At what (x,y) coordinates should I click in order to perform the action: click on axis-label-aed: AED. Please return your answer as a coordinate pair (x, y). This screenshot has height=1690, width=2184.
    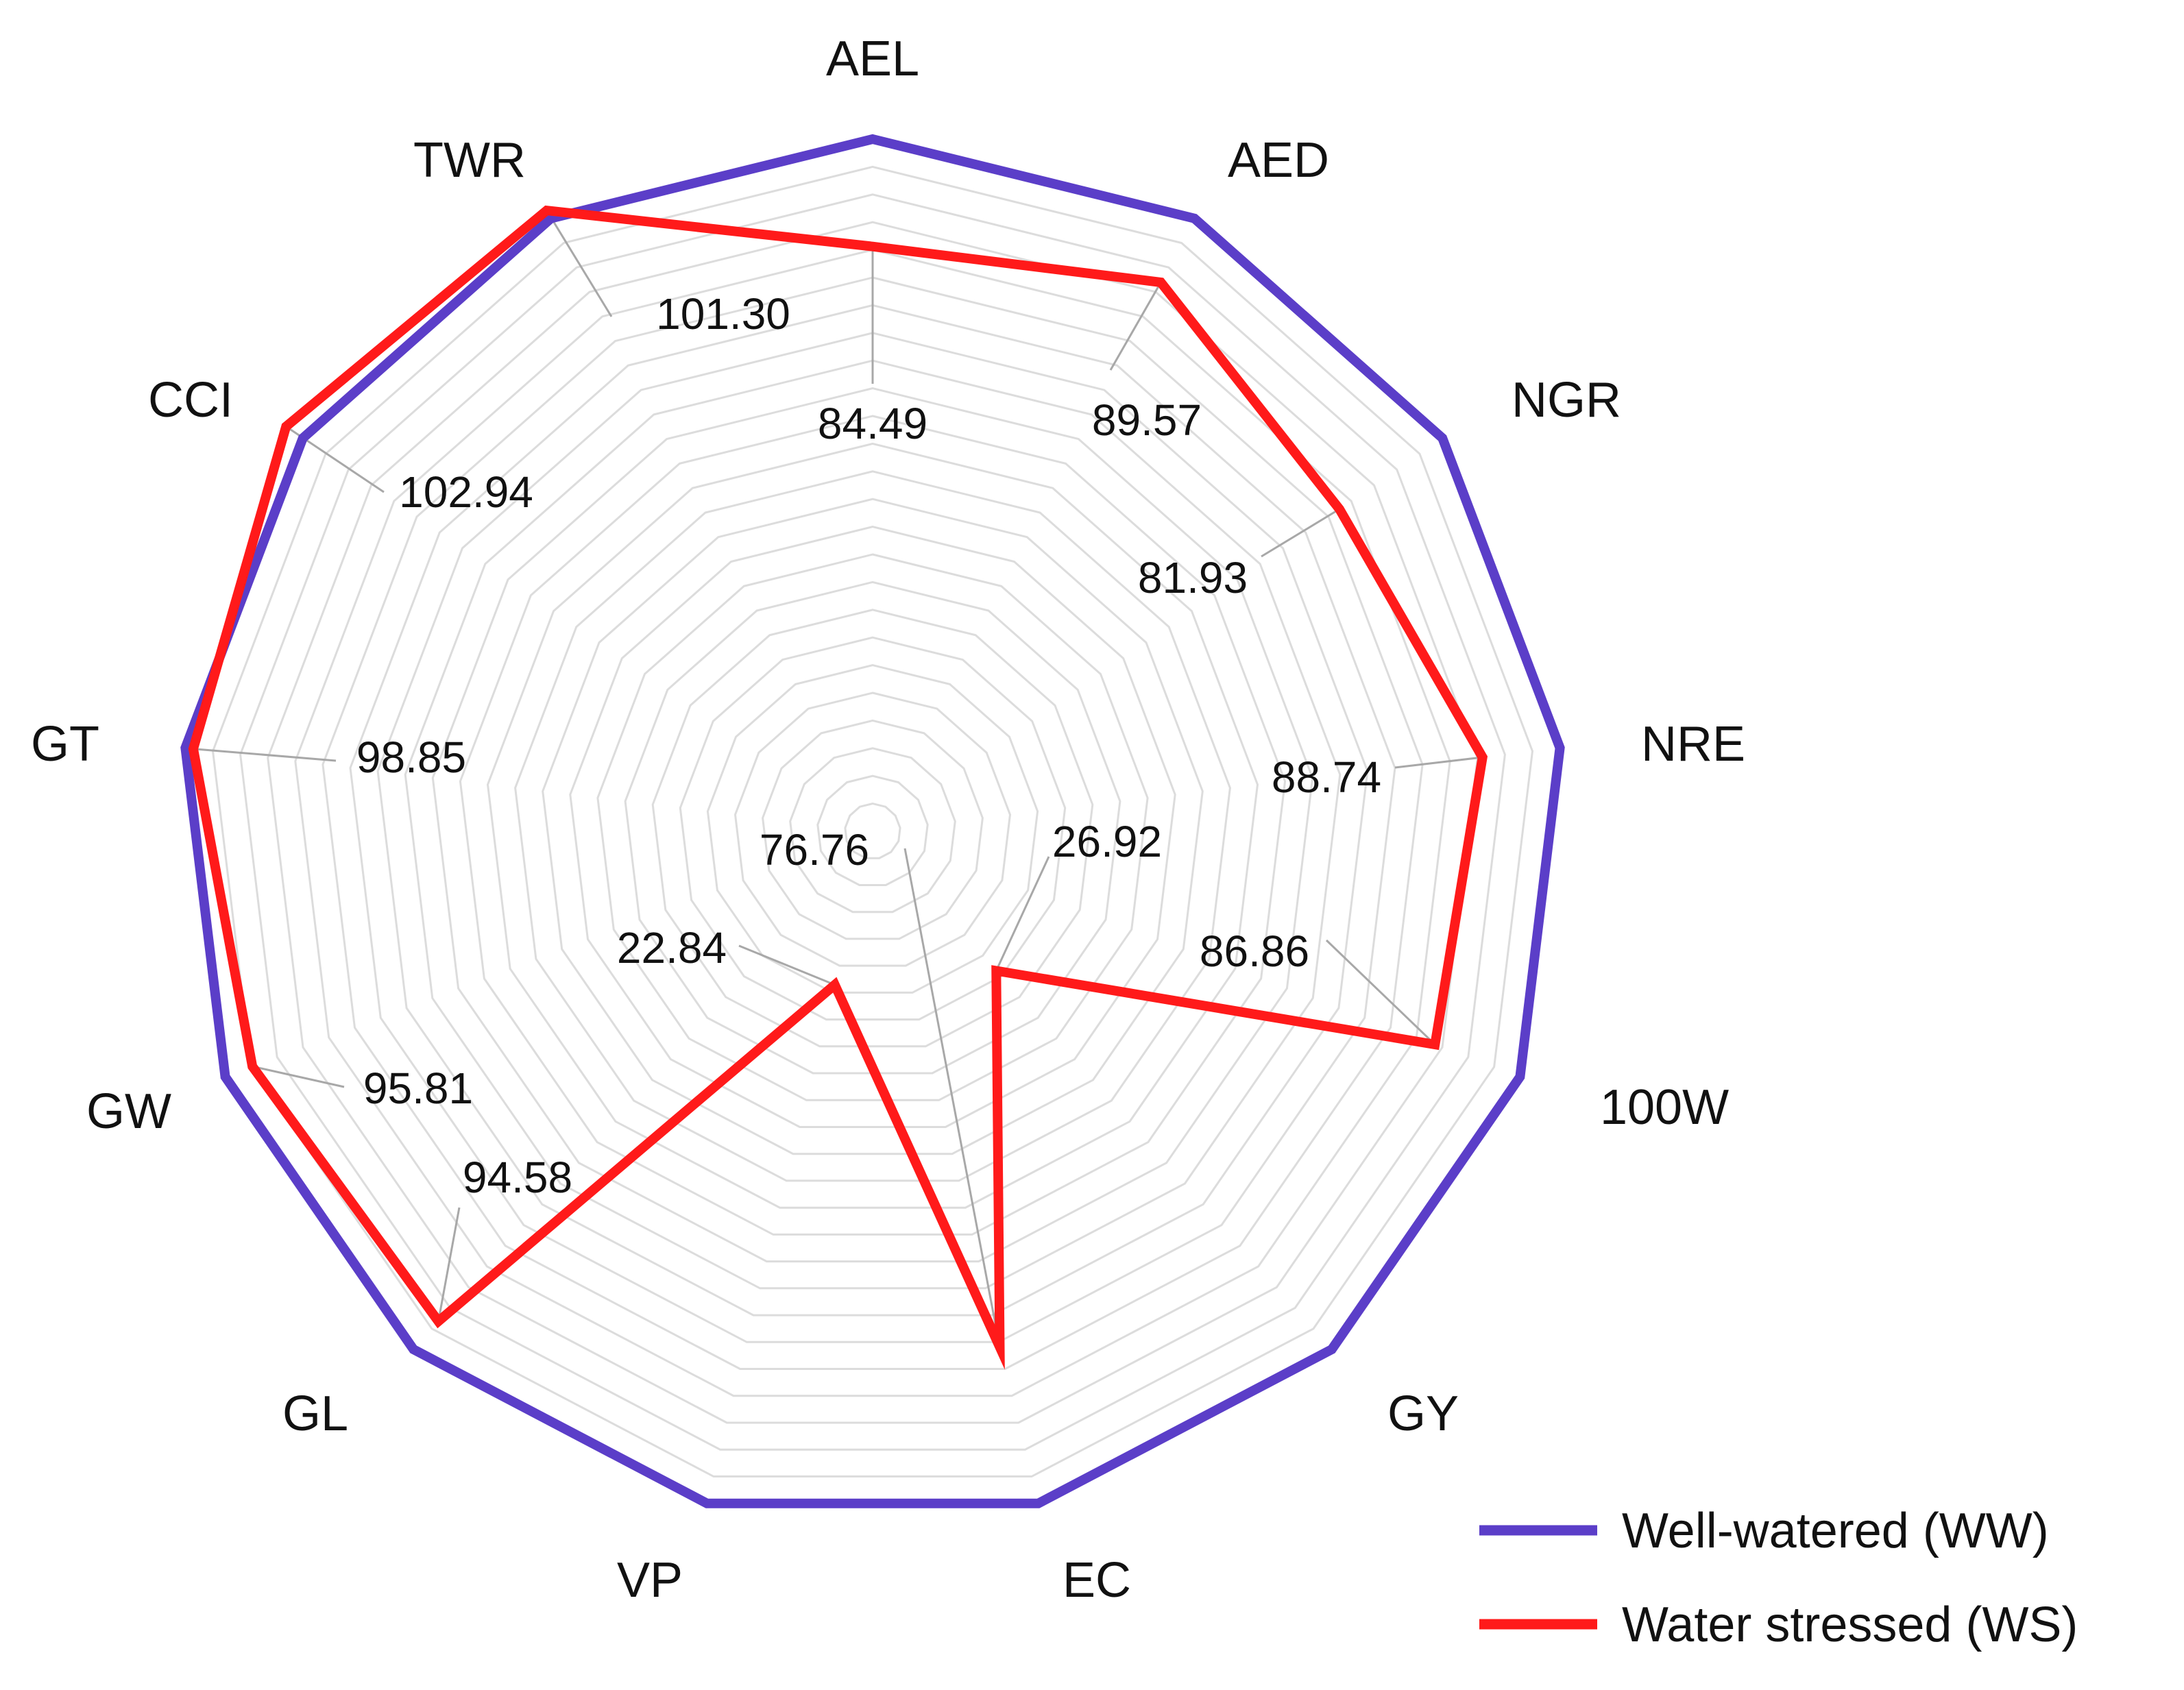
    Looking at the image, I should click on (1278, 160).